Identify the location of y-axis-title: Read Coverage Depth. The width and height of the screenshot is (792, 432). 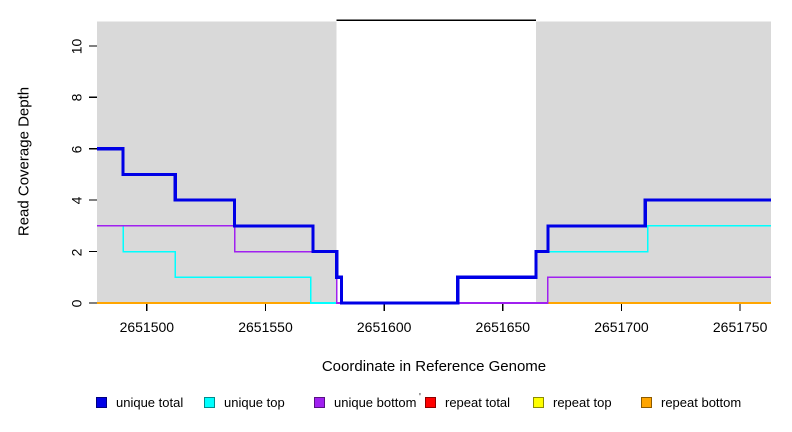
(24, 161).